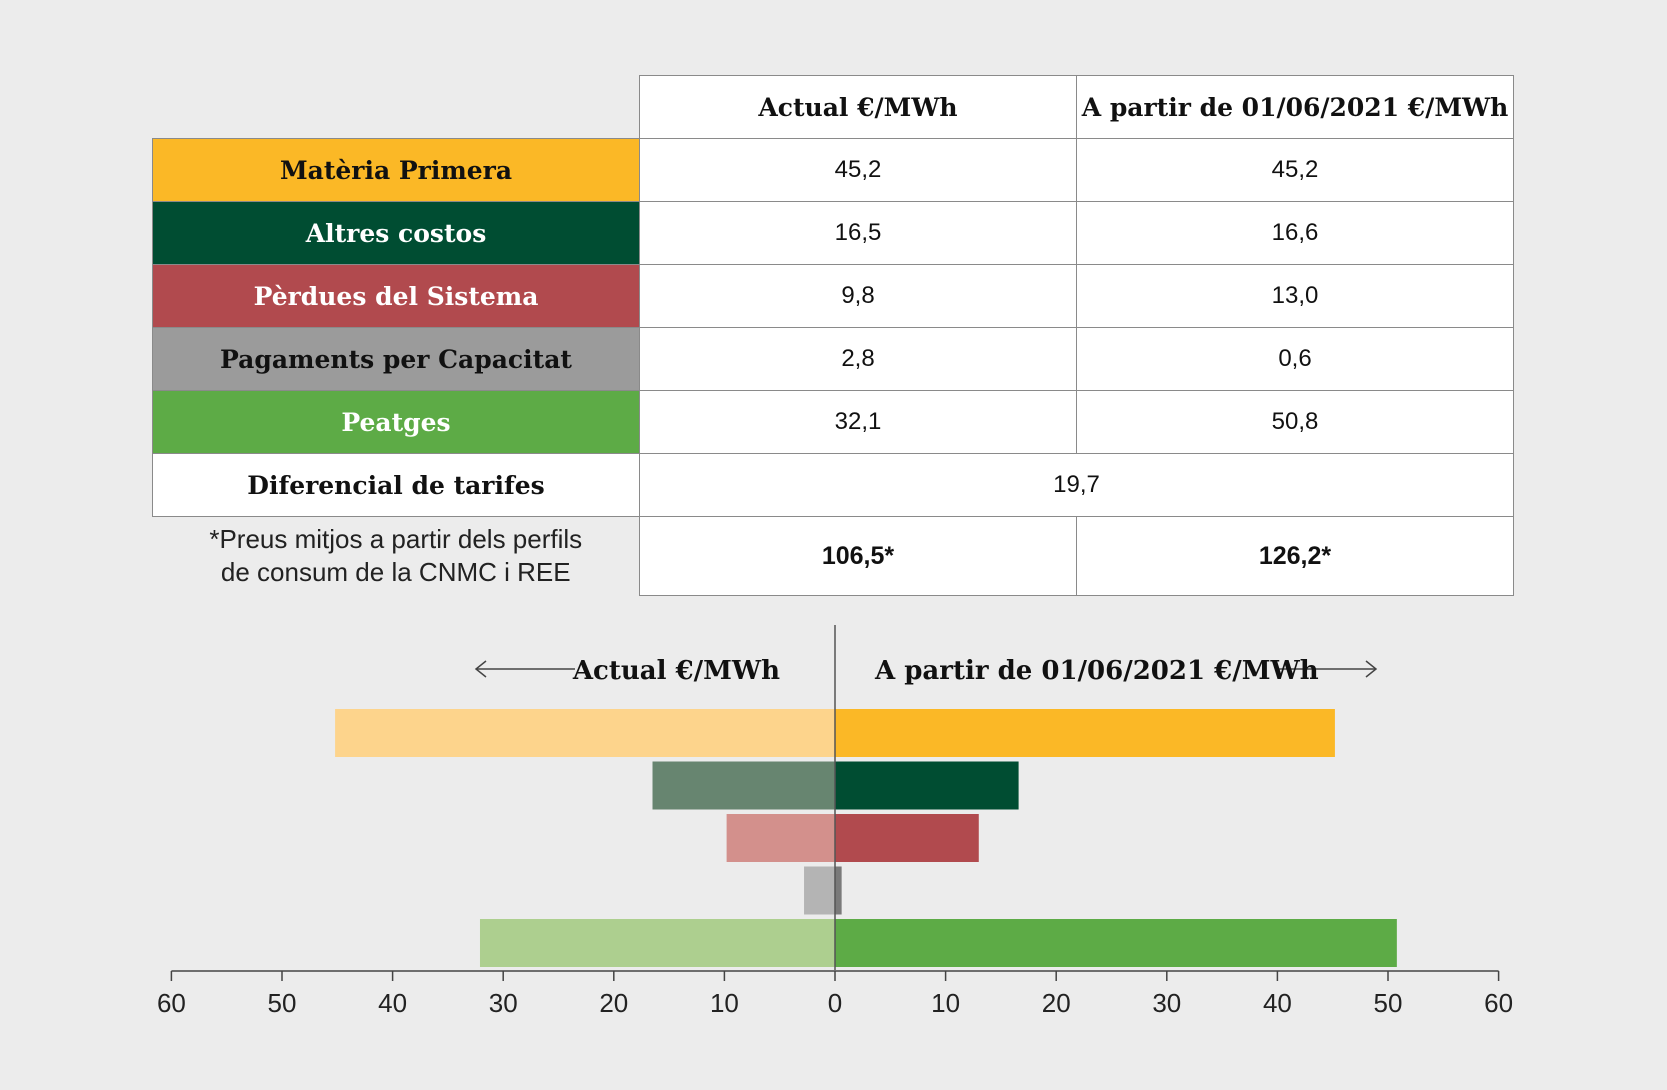 The height and width of the screenshot is (1090, 1667). I want to click on table-row: Altres costos 16,5 16,6, so click(833, 233).